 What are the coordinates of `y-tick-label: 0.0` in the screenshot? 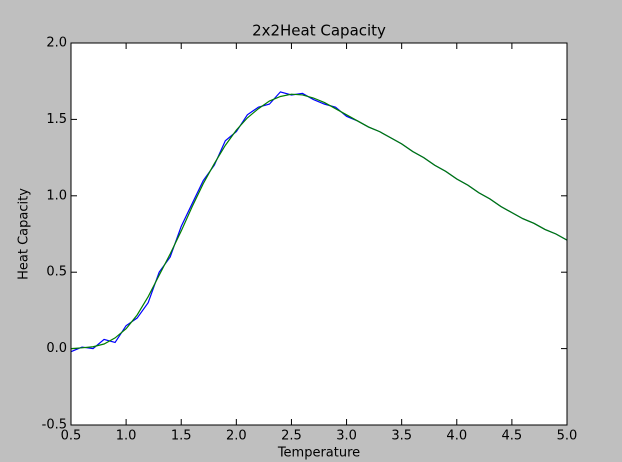 It's located at (56, 348).